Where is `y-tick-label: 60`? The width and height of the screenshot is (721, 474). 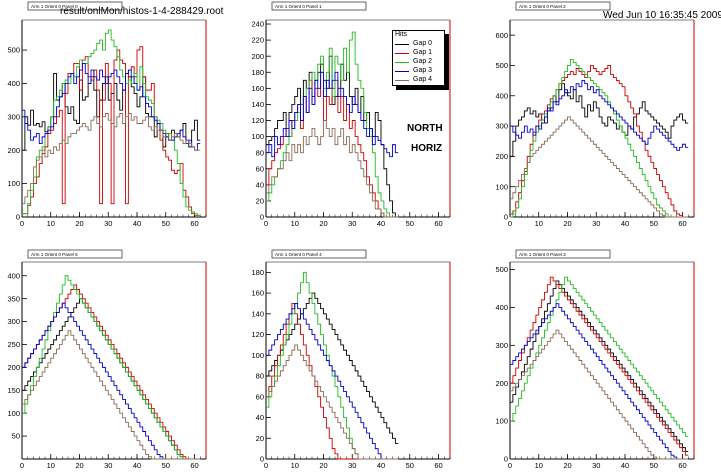
y-tick-label: 60 is located at coordinates (260, 396).